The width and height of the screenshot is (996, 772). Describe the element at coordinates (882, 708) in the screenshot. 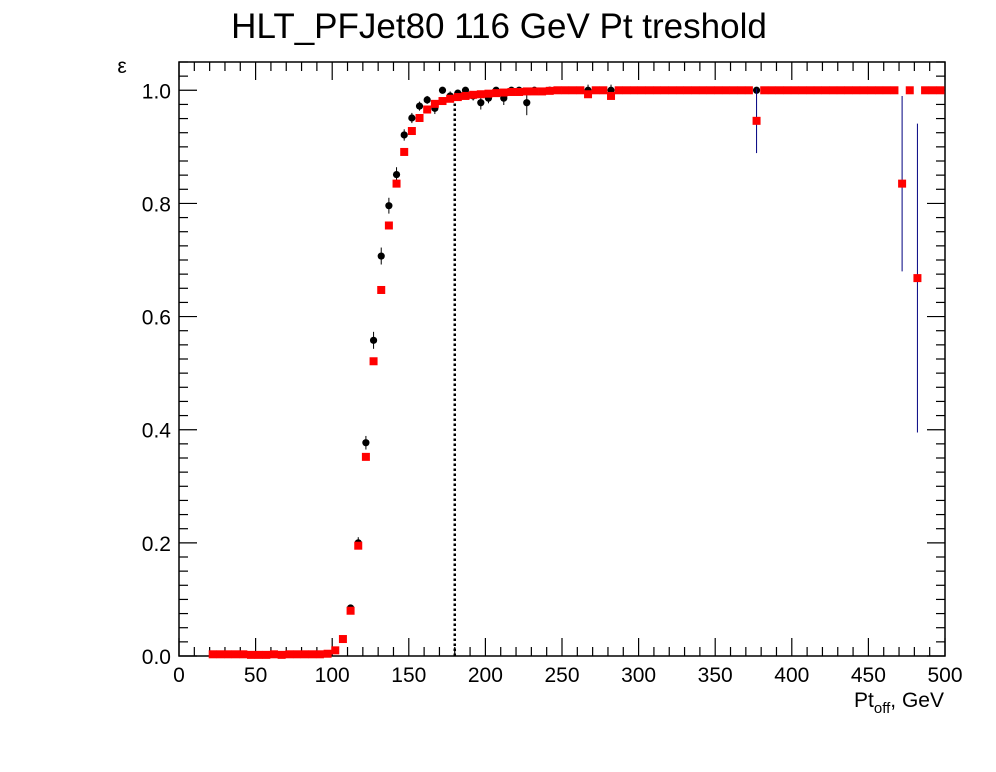

I see `x-axis-label-subscript: off` at that location.